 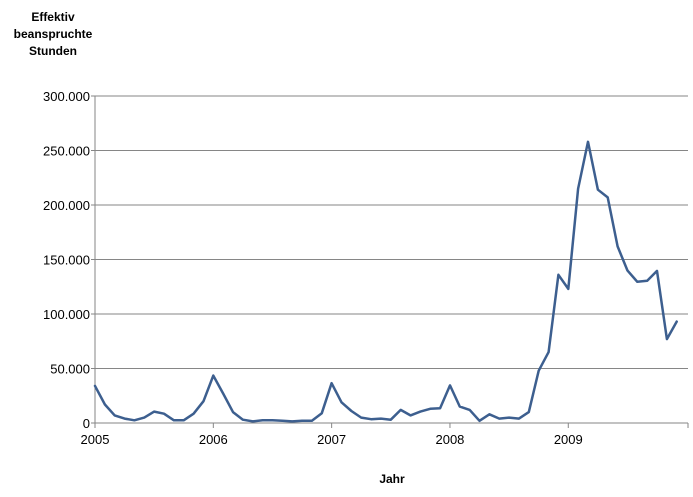 What do you see at coordinates (213, 439) in the screenshot?
I see `x-tick-label: 2006` at bounding box center [213, 439].